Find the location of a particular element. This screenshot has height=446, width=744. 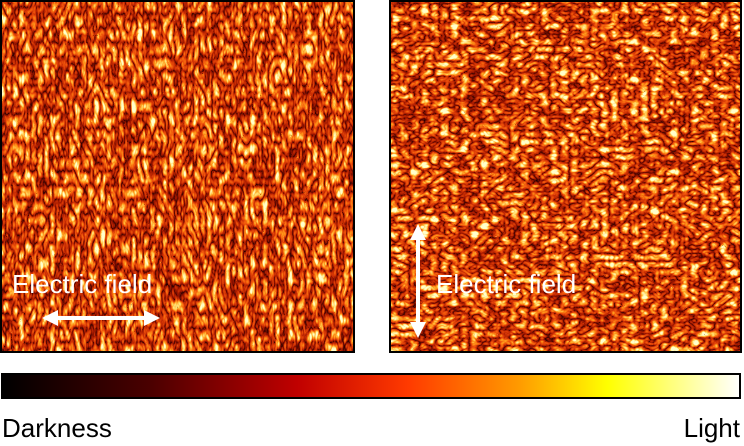

colorbar-left-label: Darkness is located at coordinates (57, 428).